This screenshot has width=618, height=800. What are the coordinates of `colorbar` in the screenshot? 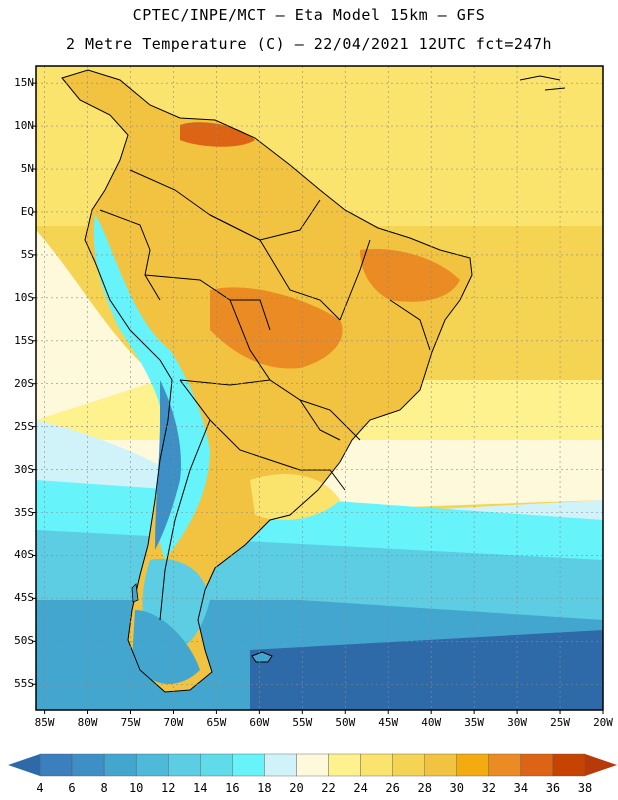 It's located at (312, 765).